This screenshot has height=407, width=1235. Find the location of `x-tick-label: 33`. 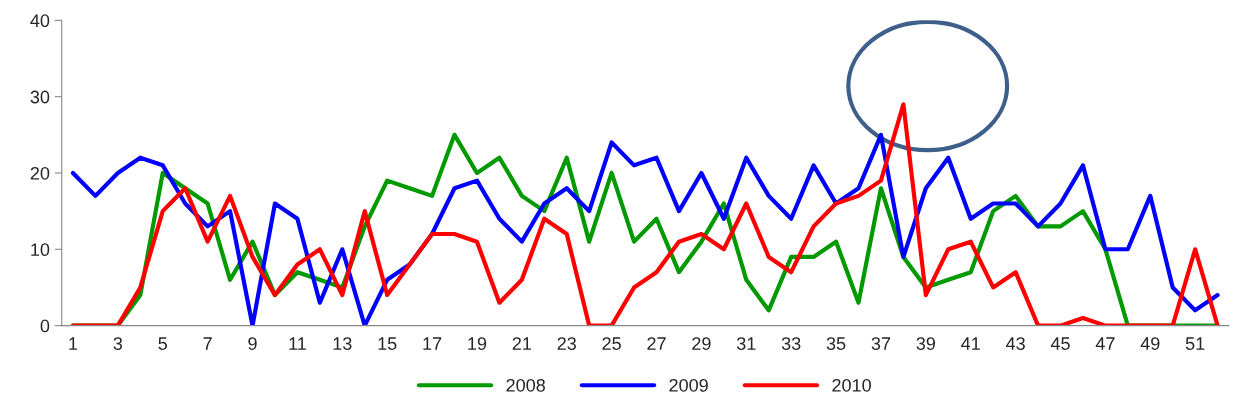

x-tick-label: 33 is located at coordinates (791, 343).